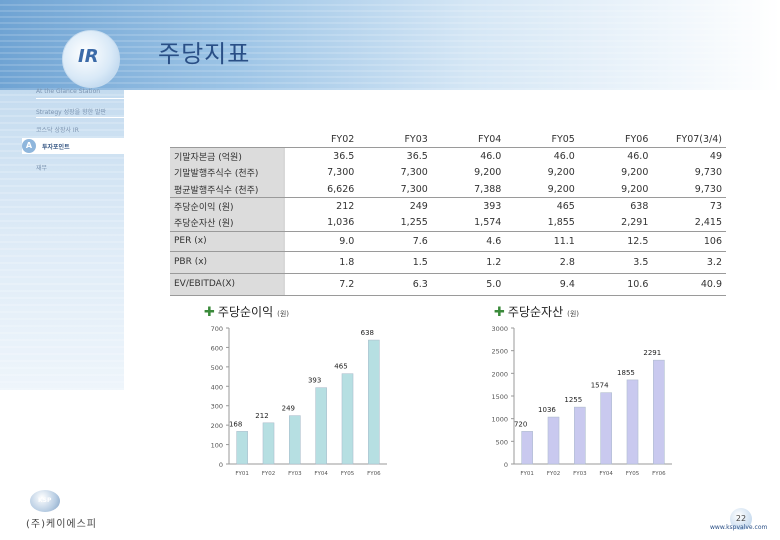 The image size is (780, 540). I want to click on bps-y-tick-label: 0, so click(506, 465).